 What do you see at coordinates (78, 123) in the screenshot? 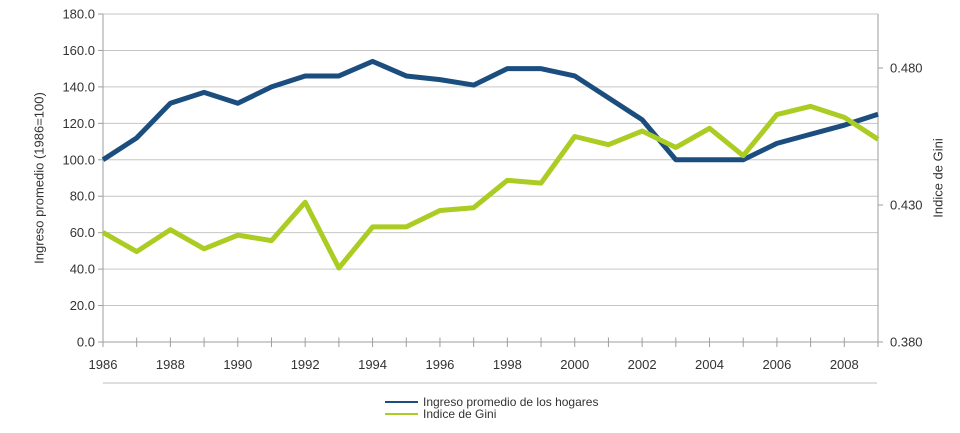
I see `left-axis-tick-label: 120.0` at bounding box center [78, 123].